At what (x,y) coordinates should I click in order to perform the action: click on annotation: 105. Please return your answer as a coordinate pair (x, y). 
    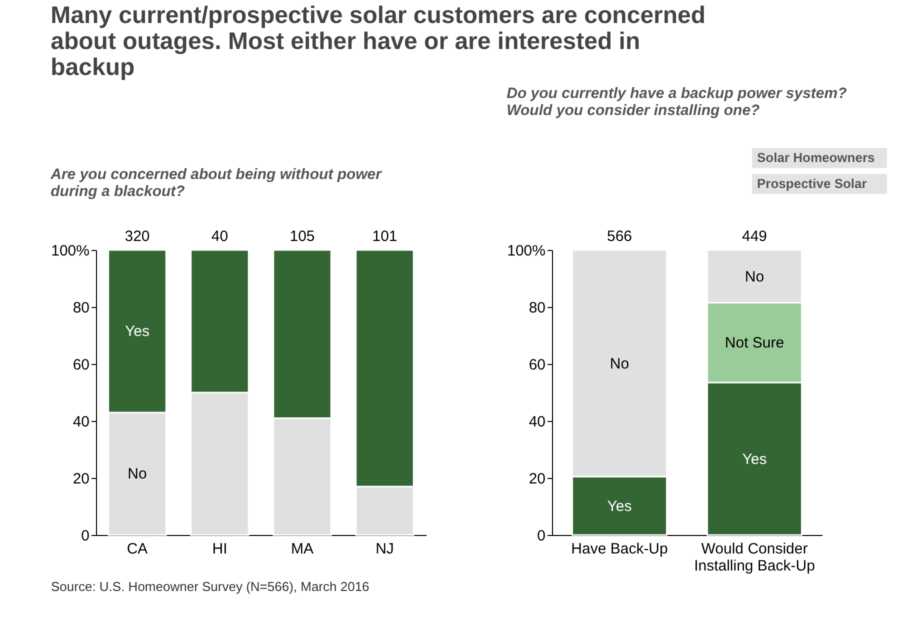
    Looking at the image, I should click on (302, 236).